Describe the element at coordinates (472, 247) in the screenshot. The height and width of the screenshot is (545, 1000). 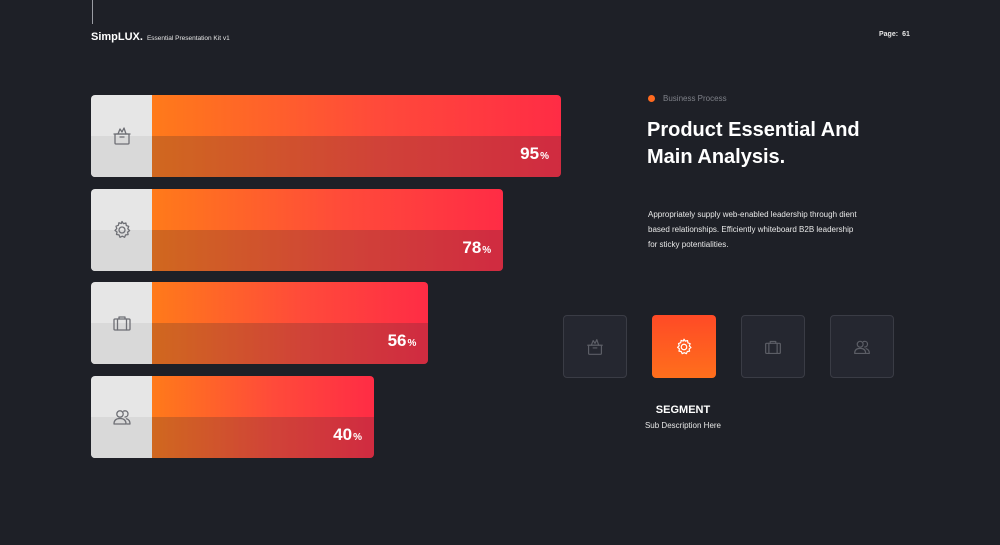
I see `bar-value-number: 78` at that location.